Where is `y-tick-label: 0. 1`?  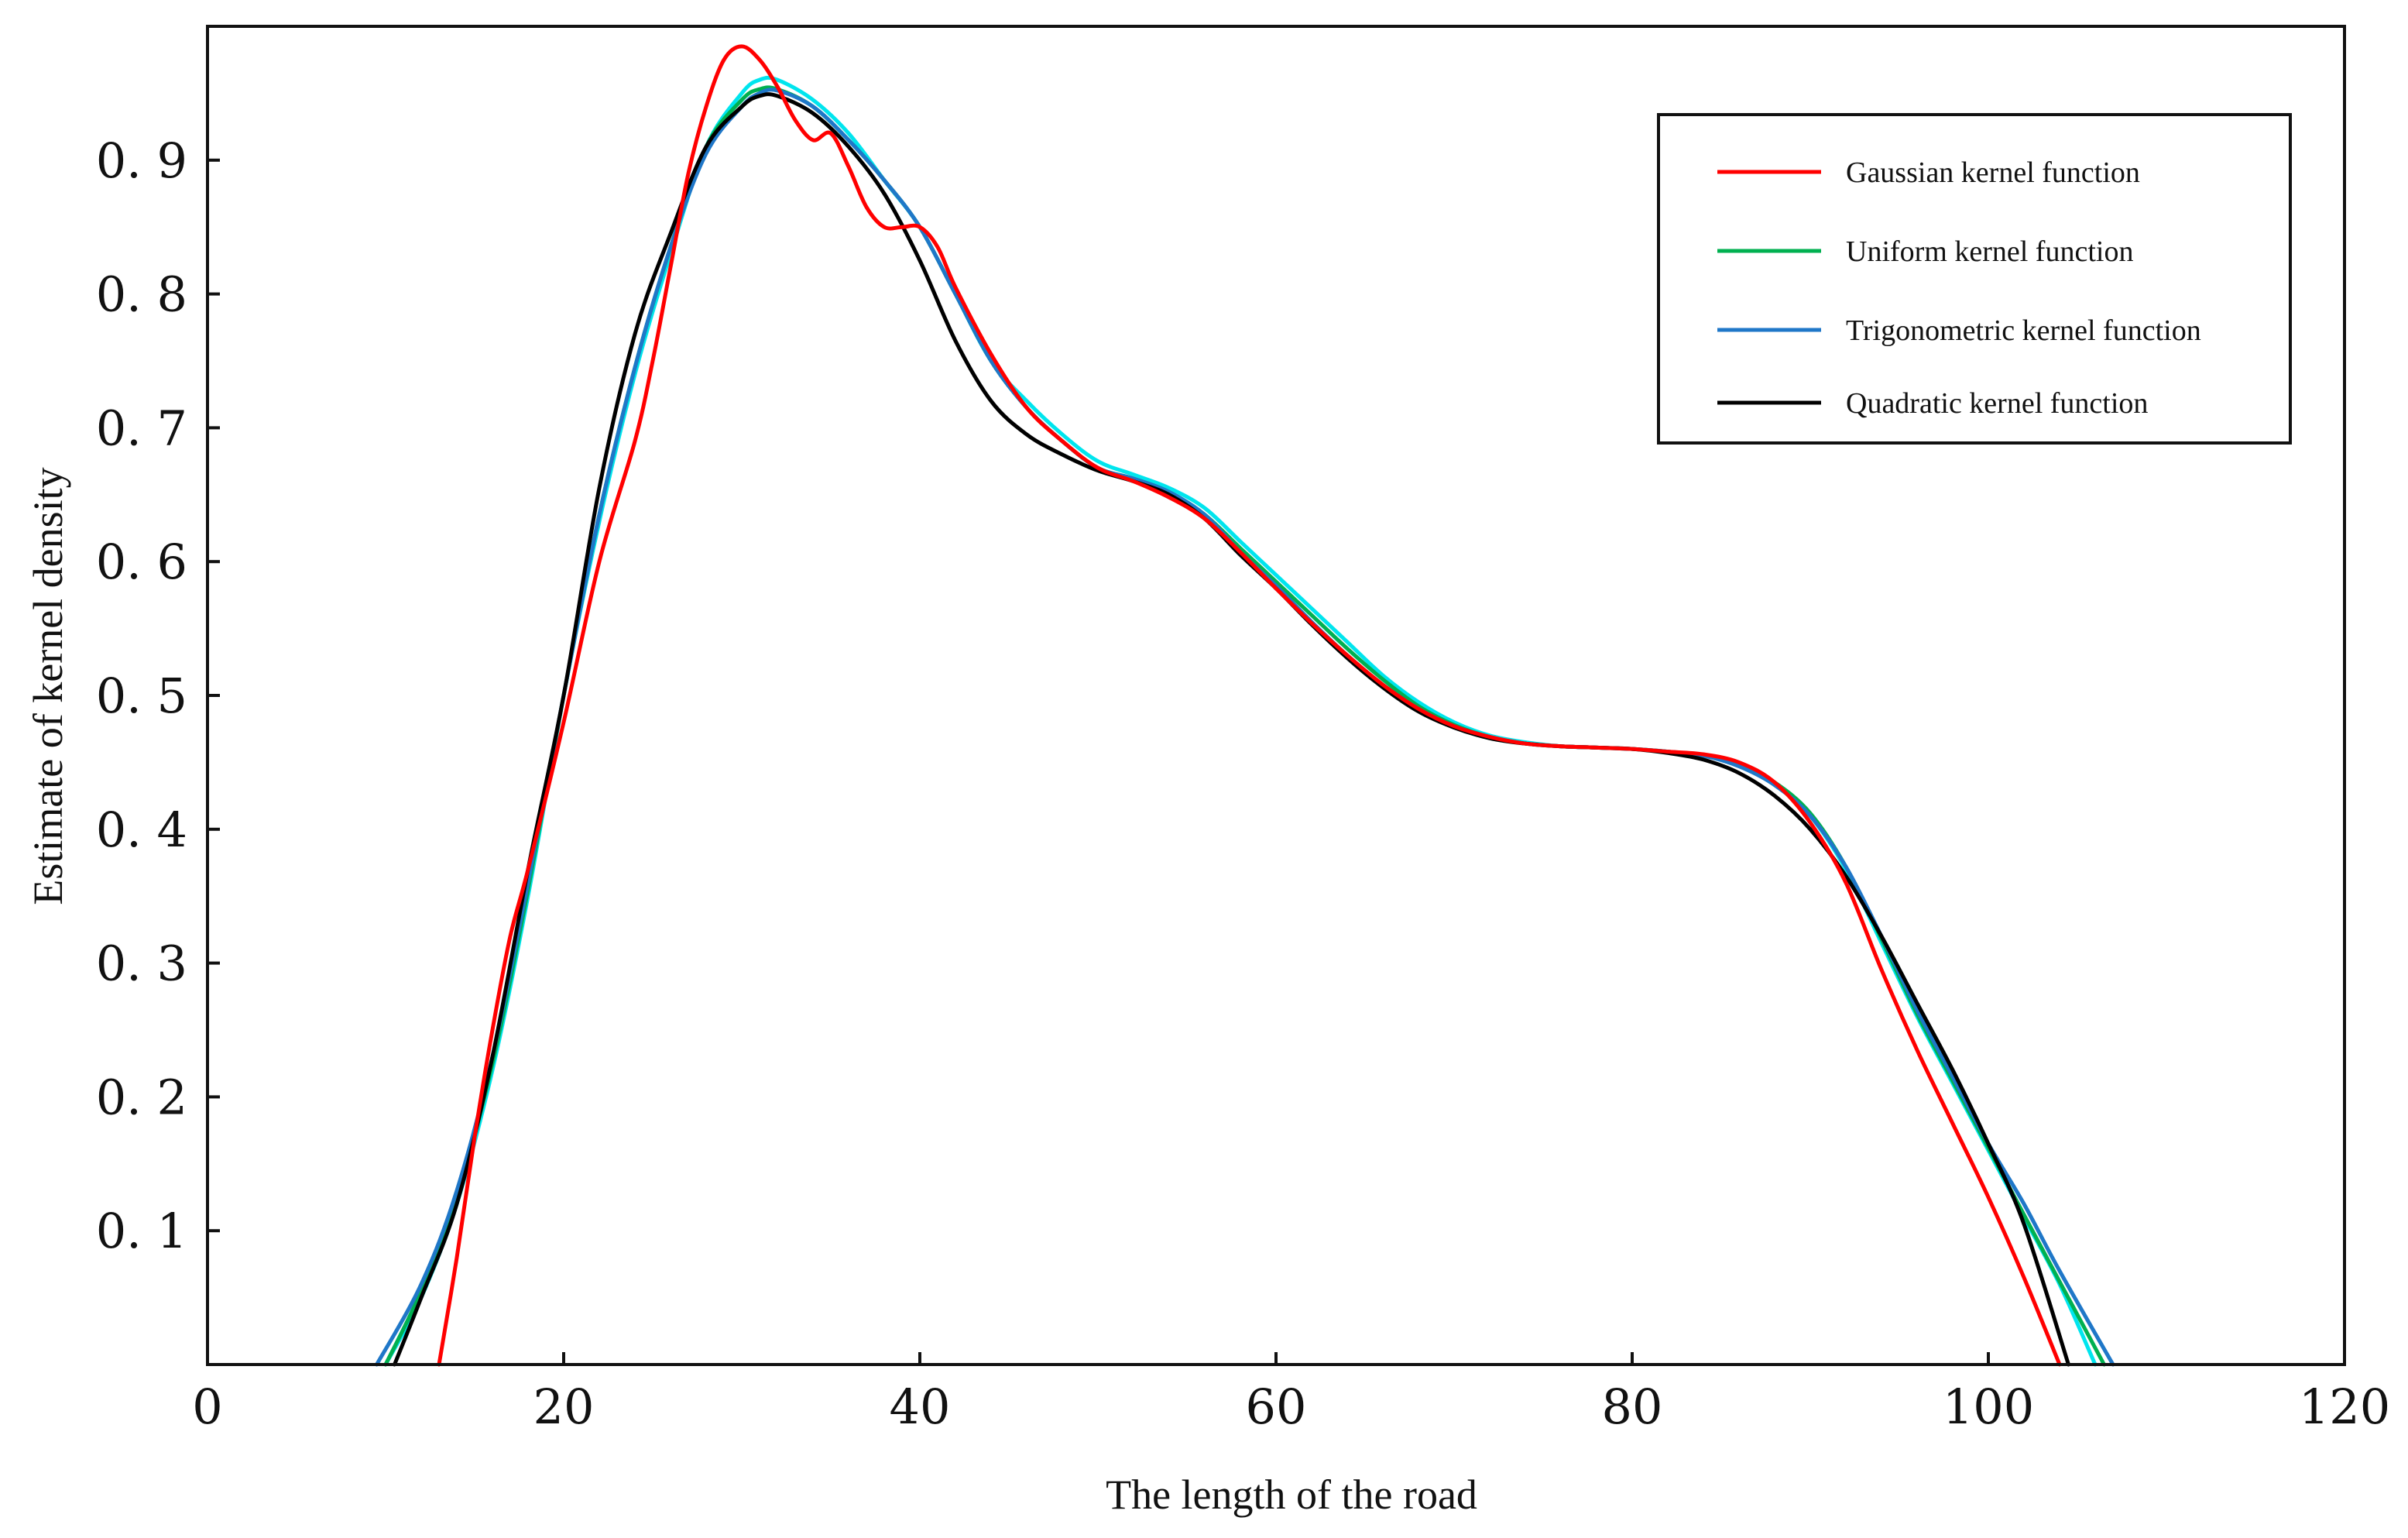 y-tick-label: 0. 1 is located at coordinates (142, 1231).